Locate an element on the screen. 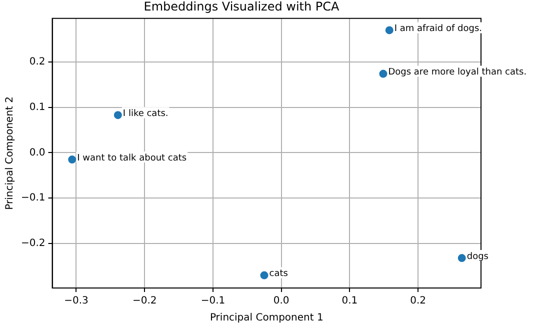 This screenshot has height=328, width=533. x-tick-label: 0.2 is located at coordinates (418, 301).